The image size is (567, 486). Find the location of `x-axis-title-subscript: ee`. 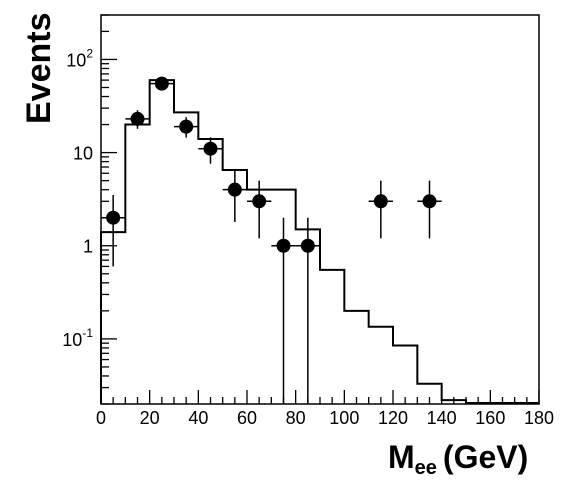

x-axis-title-subscript: ee is located at coordinates (426, 468).